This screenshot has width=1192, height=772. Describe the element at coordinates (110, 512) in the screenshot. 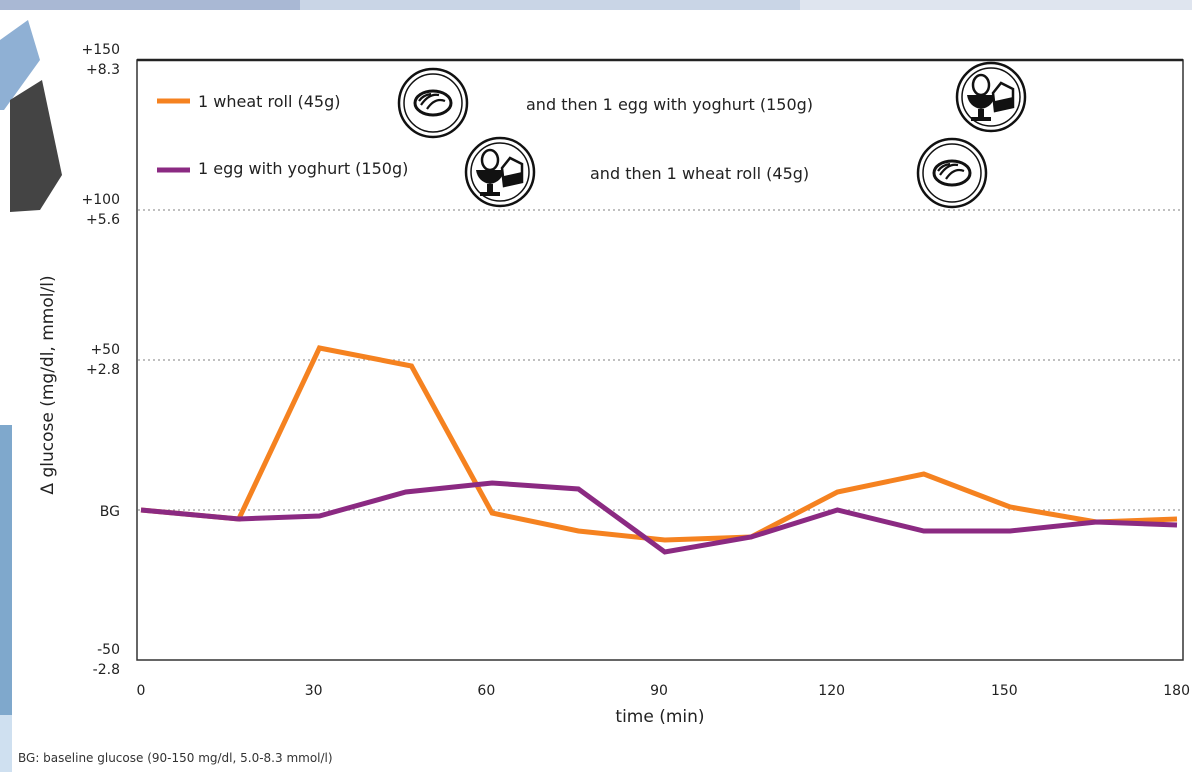

I see `y-tick-label: BG` at that location.